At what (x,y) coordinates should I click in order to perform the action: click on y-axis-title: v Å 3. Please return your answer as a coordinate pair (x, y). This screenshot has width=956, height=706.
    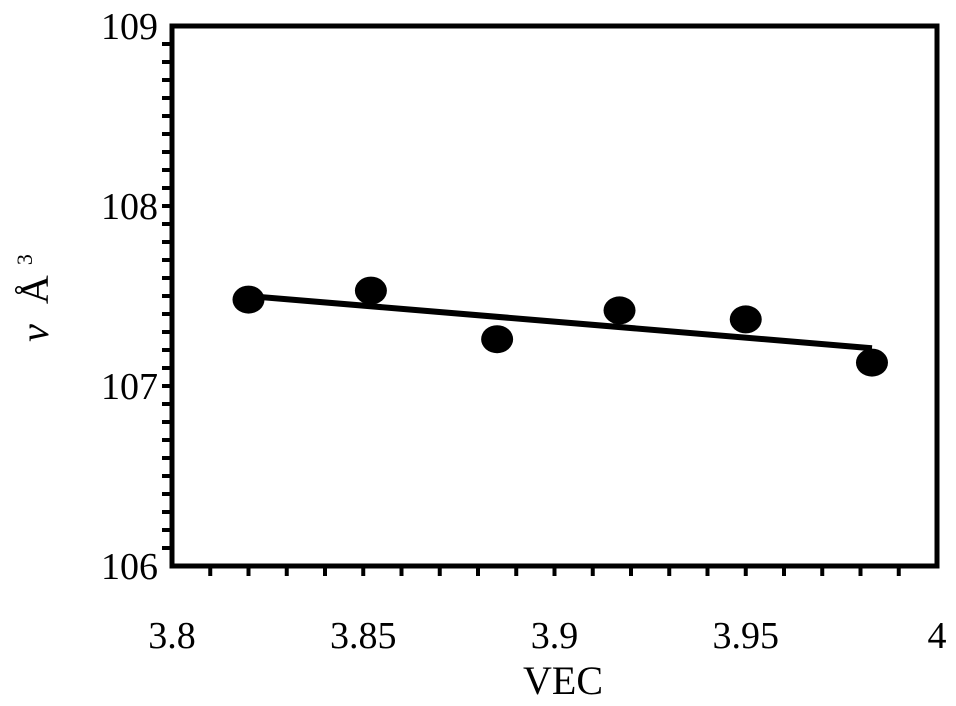
    Looking at the image, I should click on (34, 298).